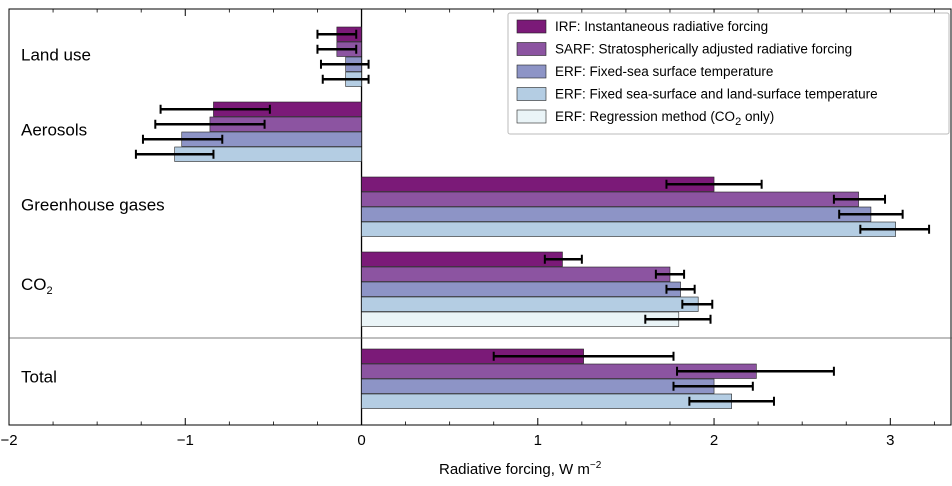 The height and width of the screenshot is (486, 952). Describe the element at coordinates (56, 54) in the screenshot. I see `category-label: Land use` at that location.